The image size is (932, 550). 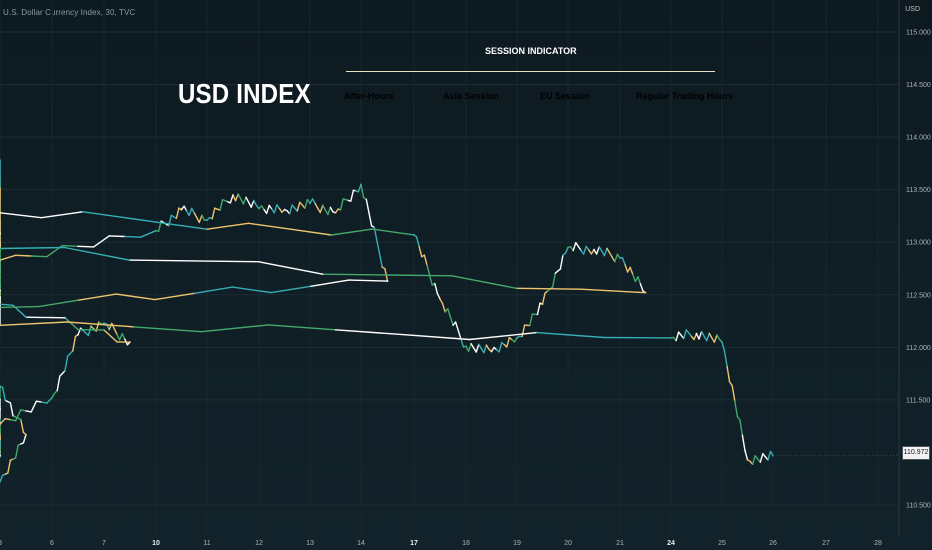 I want to click on y-tick-label: 110.500, so click(x=918, y=505).